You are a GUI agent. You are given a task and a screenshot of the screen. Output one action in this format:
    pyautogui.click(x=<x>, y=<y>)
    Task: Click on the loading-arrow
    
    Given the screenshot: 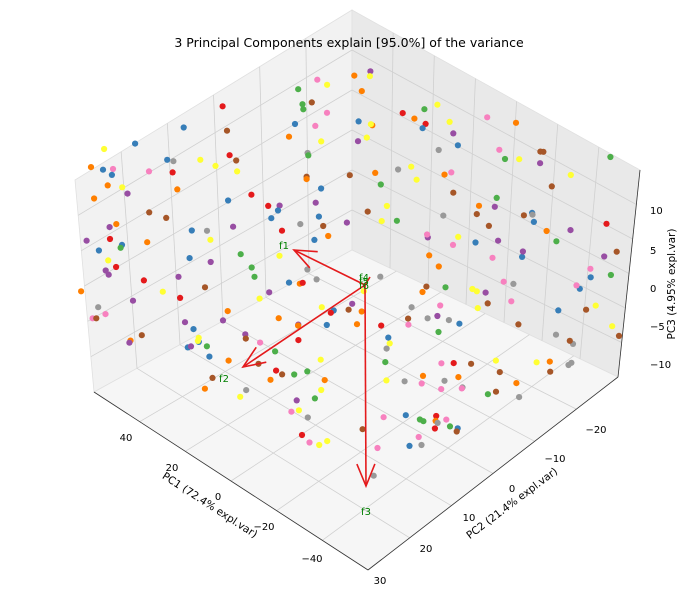 What is the action you would take?
    pyautogui.click(x=304, y=326)
    